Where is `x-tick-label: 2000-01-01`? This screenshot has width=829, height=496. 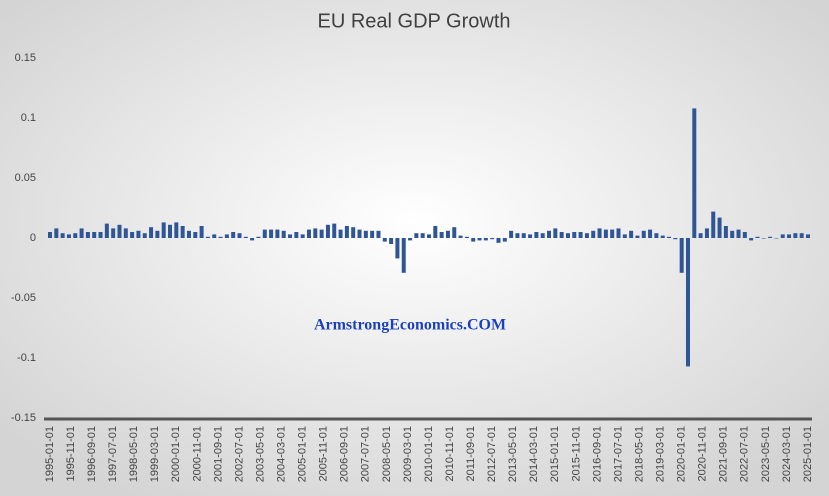 x-tick-label: 2000-01-01 is located at coordinates (176, 454).